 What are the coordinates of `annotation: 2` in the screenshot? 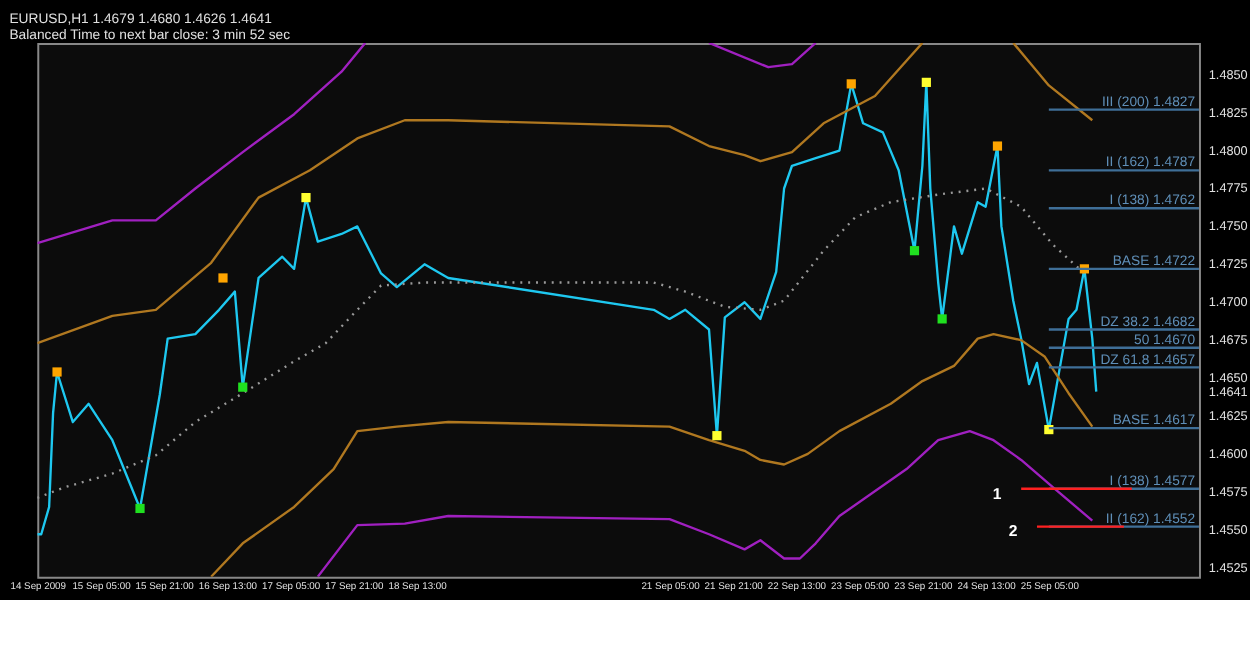 It's located at (1013, 531).